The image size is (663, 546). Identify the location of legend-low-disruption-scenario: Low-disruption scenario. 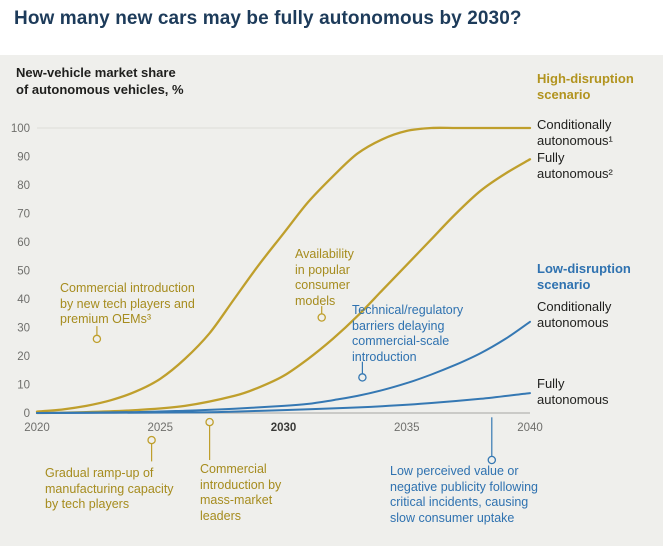
(584, 276).